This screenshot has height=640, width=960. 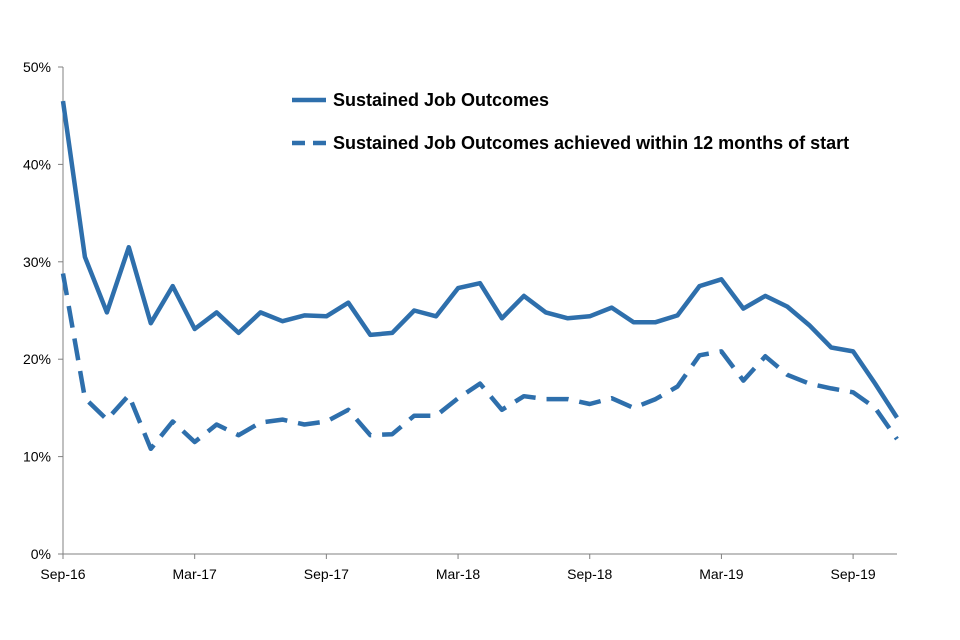 What do you see at coordinates (195, 574) in the screenshot?
I see `x-tick-label: Mar-17` at bounding box center [195, 574].